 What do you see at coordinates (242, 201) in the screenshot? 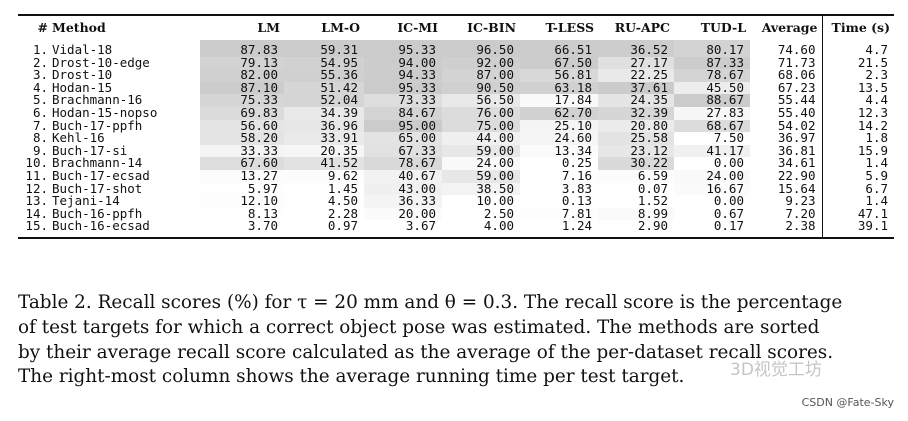
I see `score-cell: 12.10` at bounding box center [242, 201].